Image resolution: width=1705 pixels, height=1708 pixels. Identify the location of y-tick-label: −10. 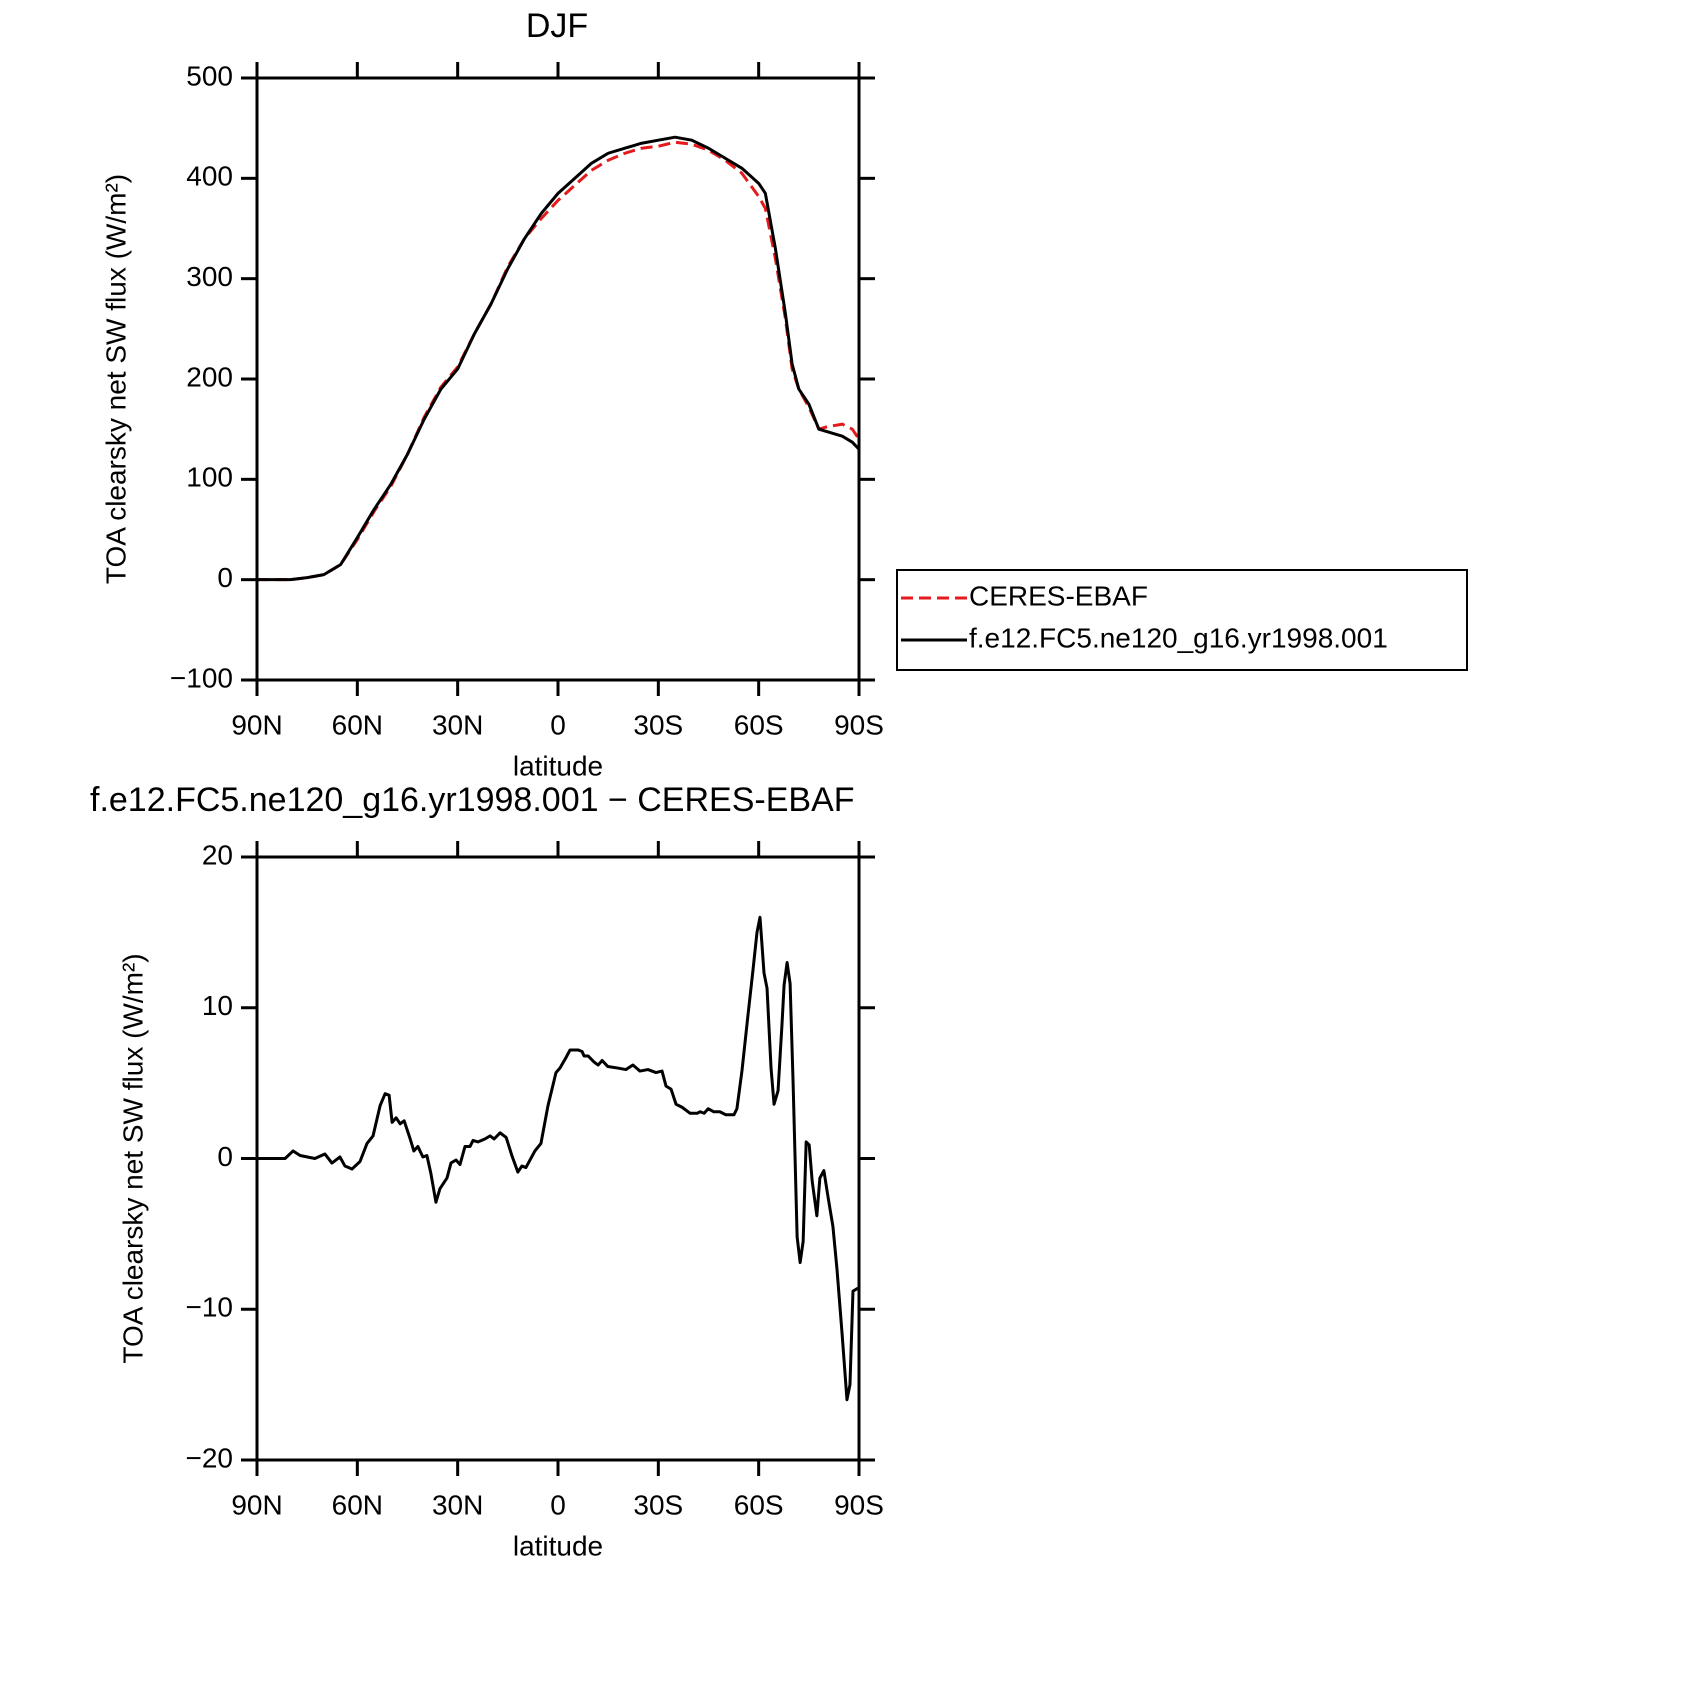
(210, 1307).